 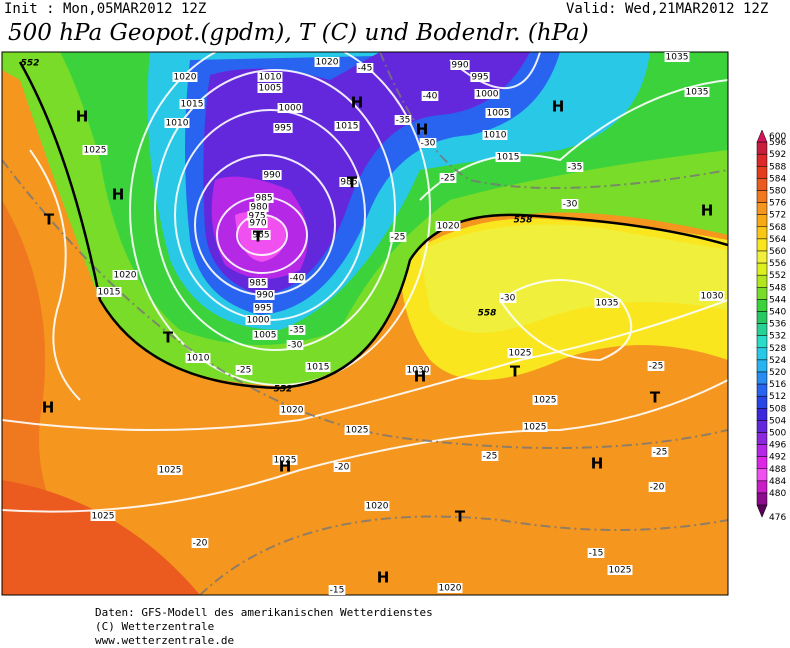 I want to click on colorbar-label: 484, so click(x=777, y=482).